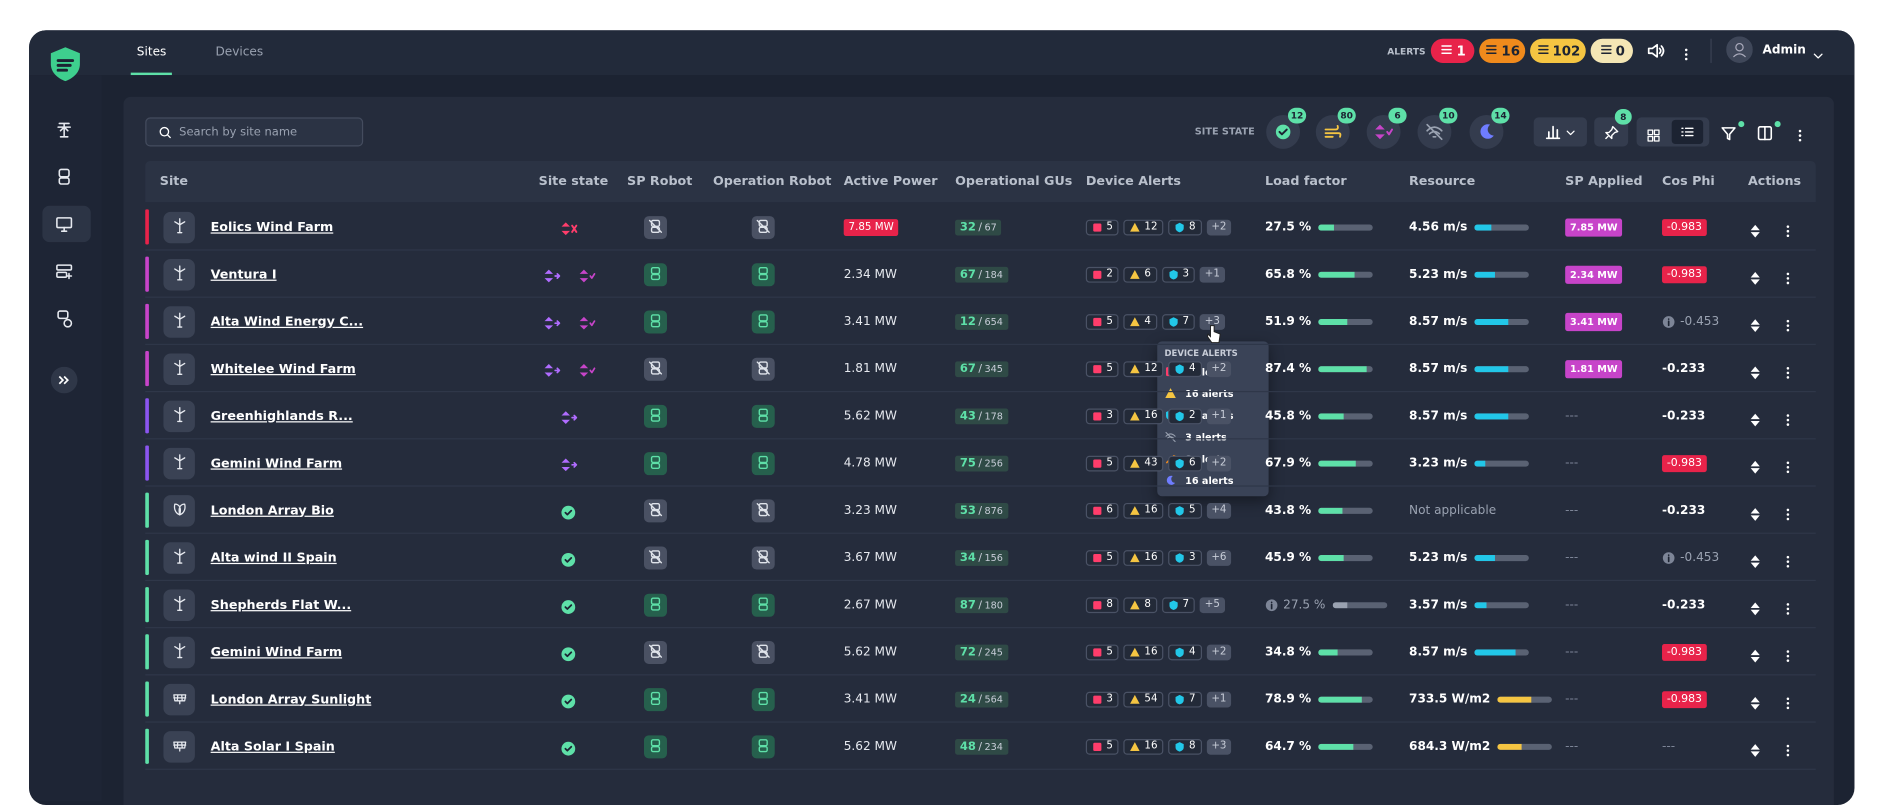 The width and height of the screenshot is (1898, 805). I want to click on user-name: Admin, so click(1784, 50).